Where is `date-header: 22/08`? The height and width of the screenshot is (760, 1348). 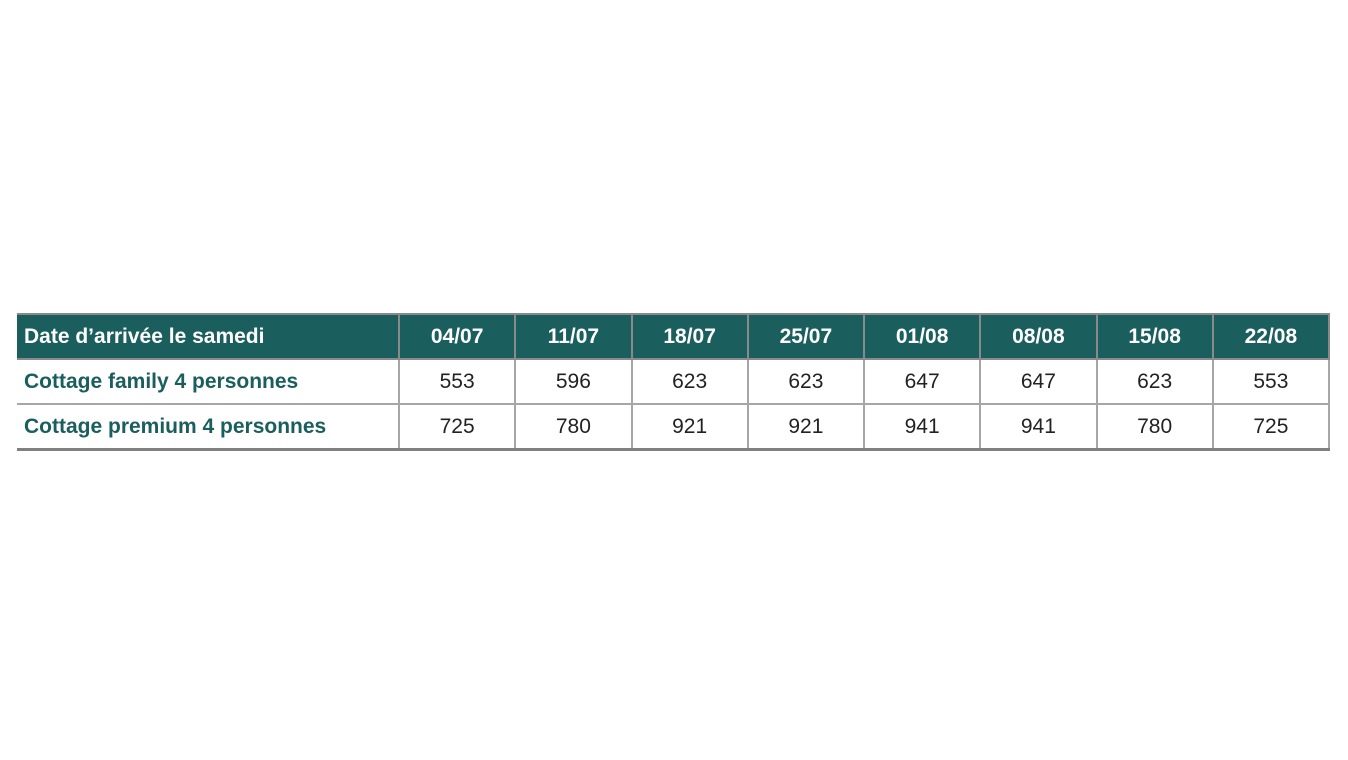 date-header: 22/08 is located at coordinates (1271, 336).